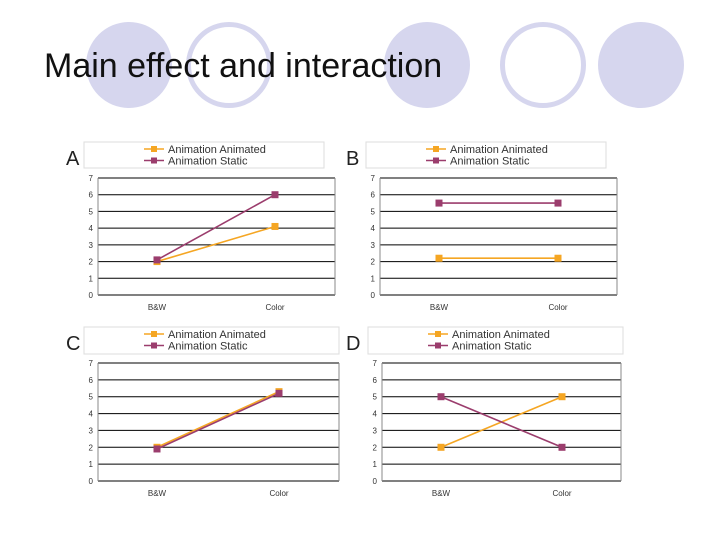 The width and height of the screenshot is (720, 540). I want to click on chart-0-legend-box, so click(204, 155).